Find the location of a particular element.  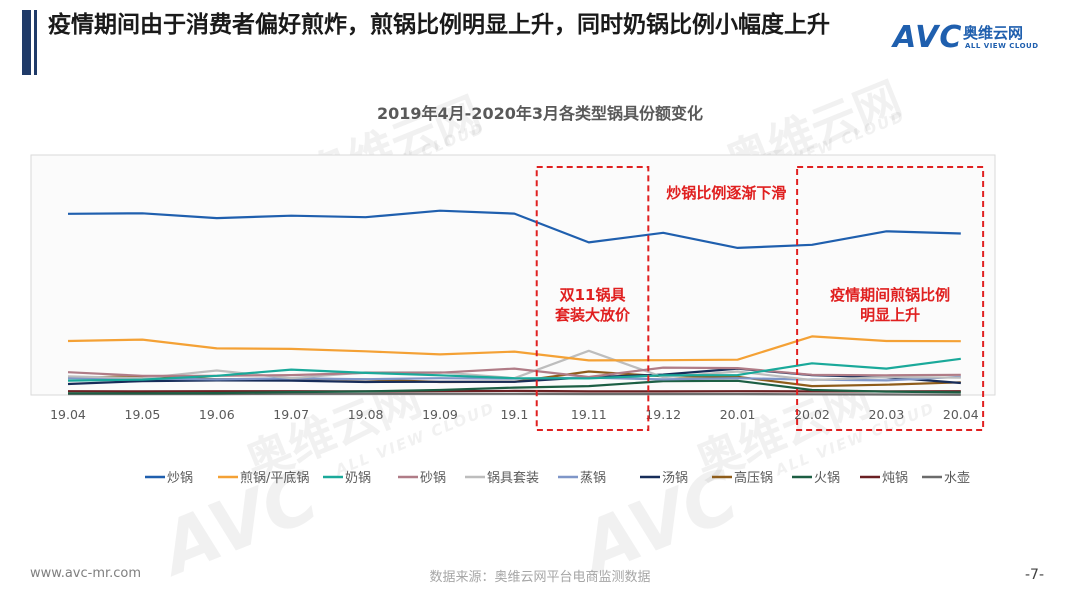

logo-chinese-name: 奥维云网 is located at coordinates (993, 33).